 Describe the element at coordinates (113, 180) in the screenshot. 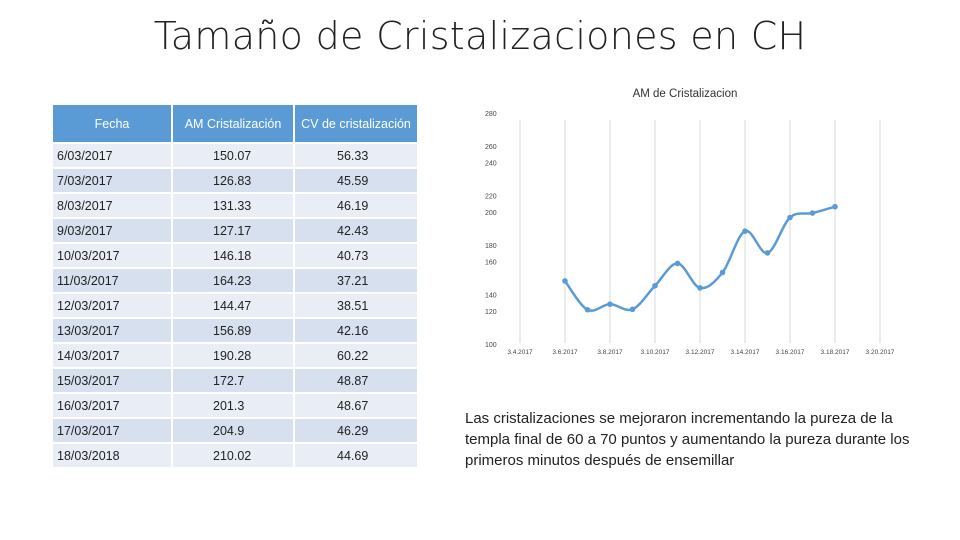

I see `cell-fecha: 7/03/2017` at that location.